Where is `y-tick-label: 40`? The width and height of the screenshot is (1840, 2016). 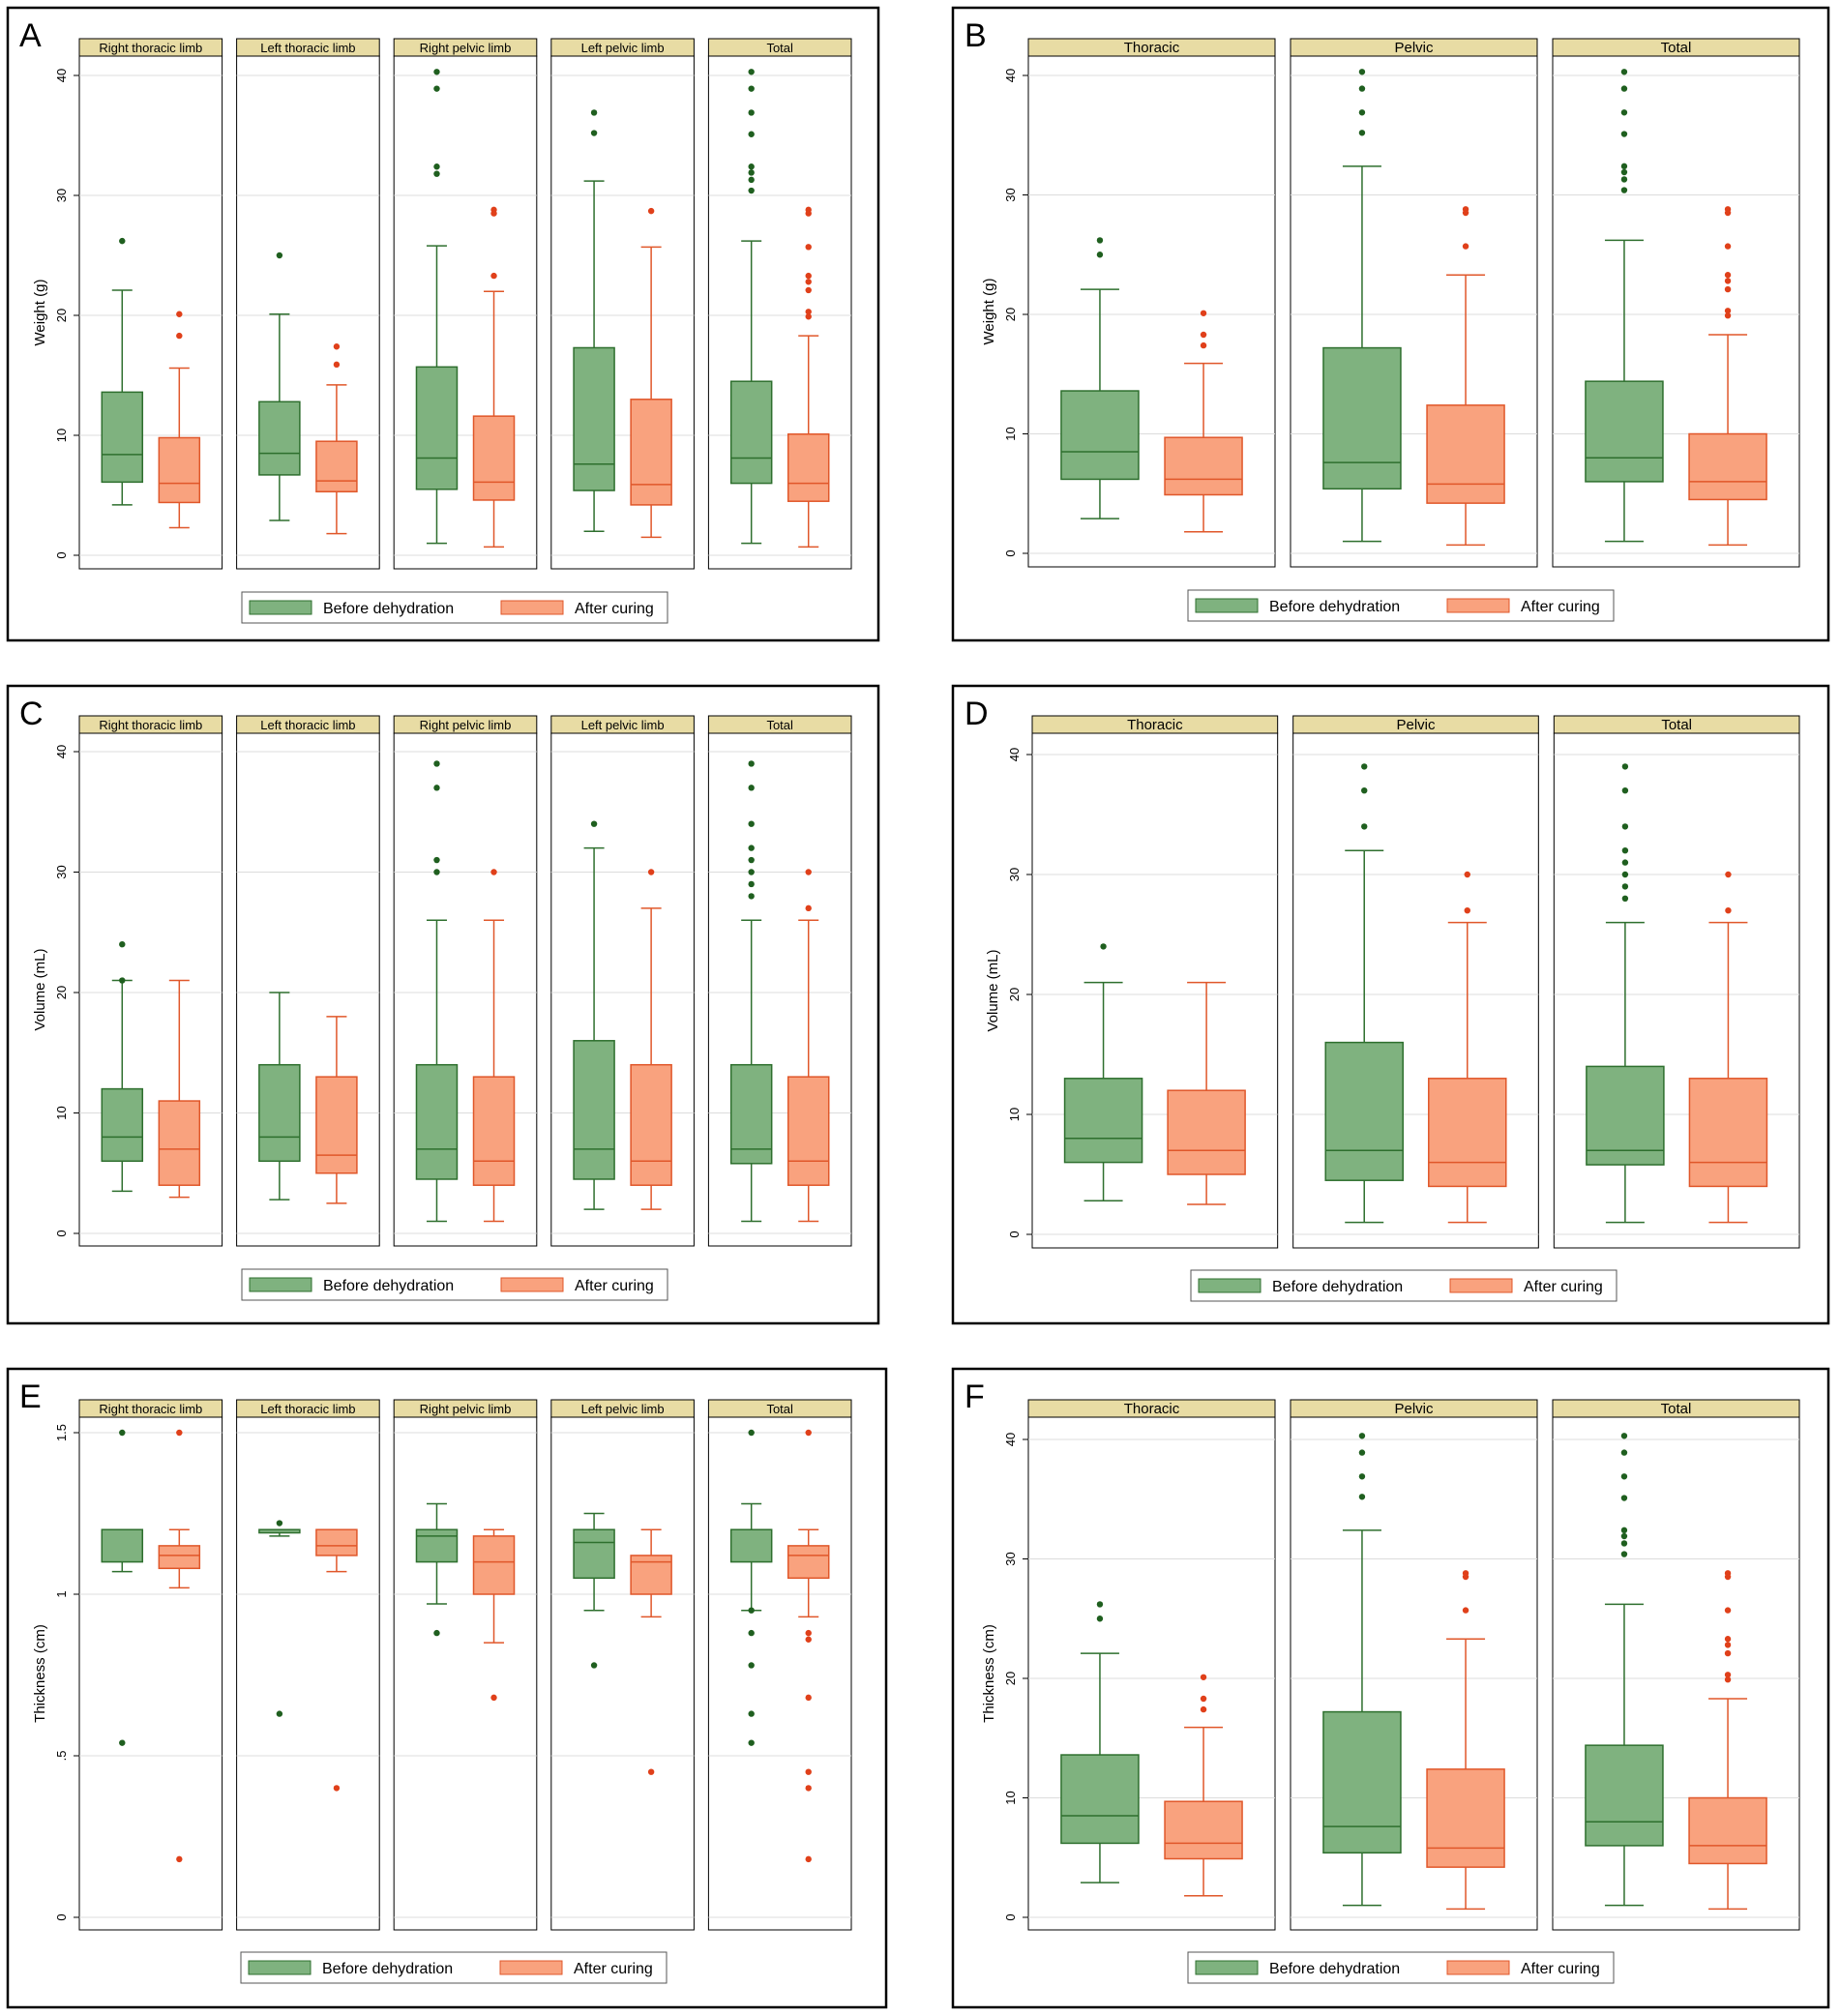 y-tick-label: 40 is located at coordinates (62, 75).